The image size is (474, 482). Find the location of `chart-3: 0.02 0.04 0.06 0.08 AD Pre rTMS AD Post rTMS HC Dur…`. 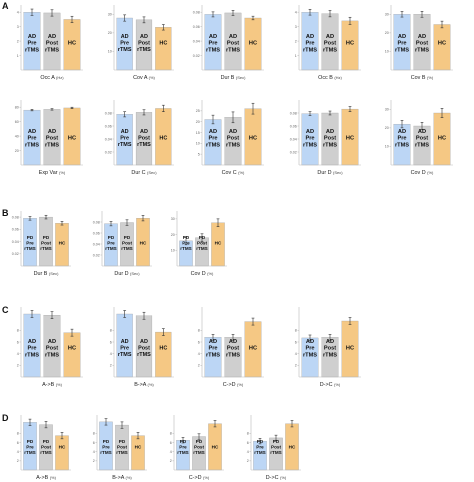

chart-3: 0.02 0.04 0.06 0.08 AD Pre rTMS AD Post rTMS HC Dur… is located at coordinates (228, 43).